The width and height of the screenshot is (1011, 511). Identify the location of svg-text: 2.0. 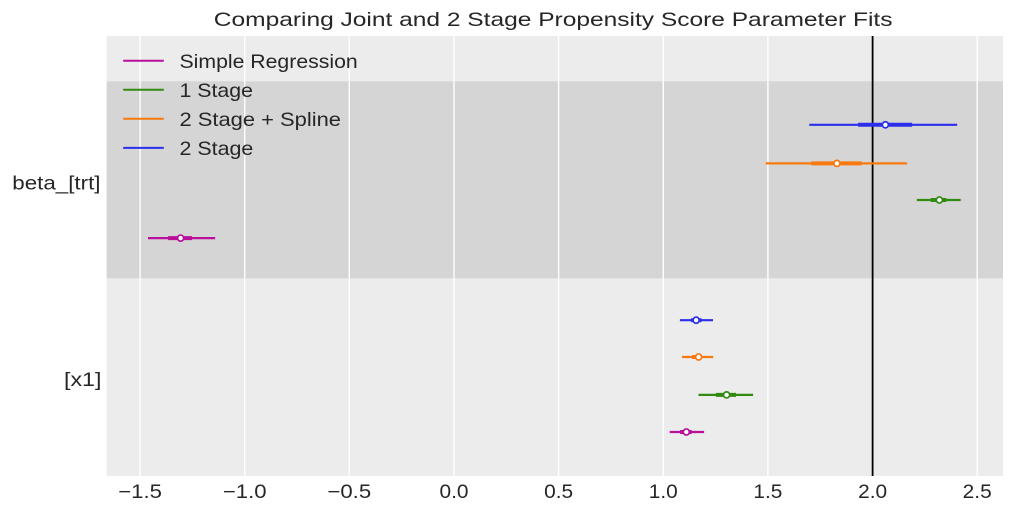
(872, 492).